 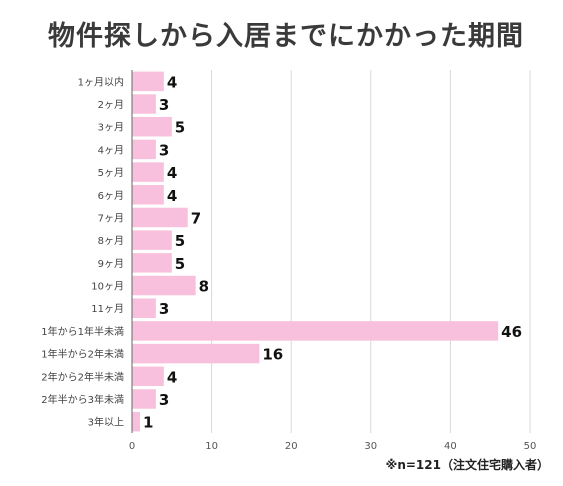 What do you see at coordinates (82, 399) in the screenshot?
I see `category-label: 2年半から3年未満` at bounding box center [82, 399].